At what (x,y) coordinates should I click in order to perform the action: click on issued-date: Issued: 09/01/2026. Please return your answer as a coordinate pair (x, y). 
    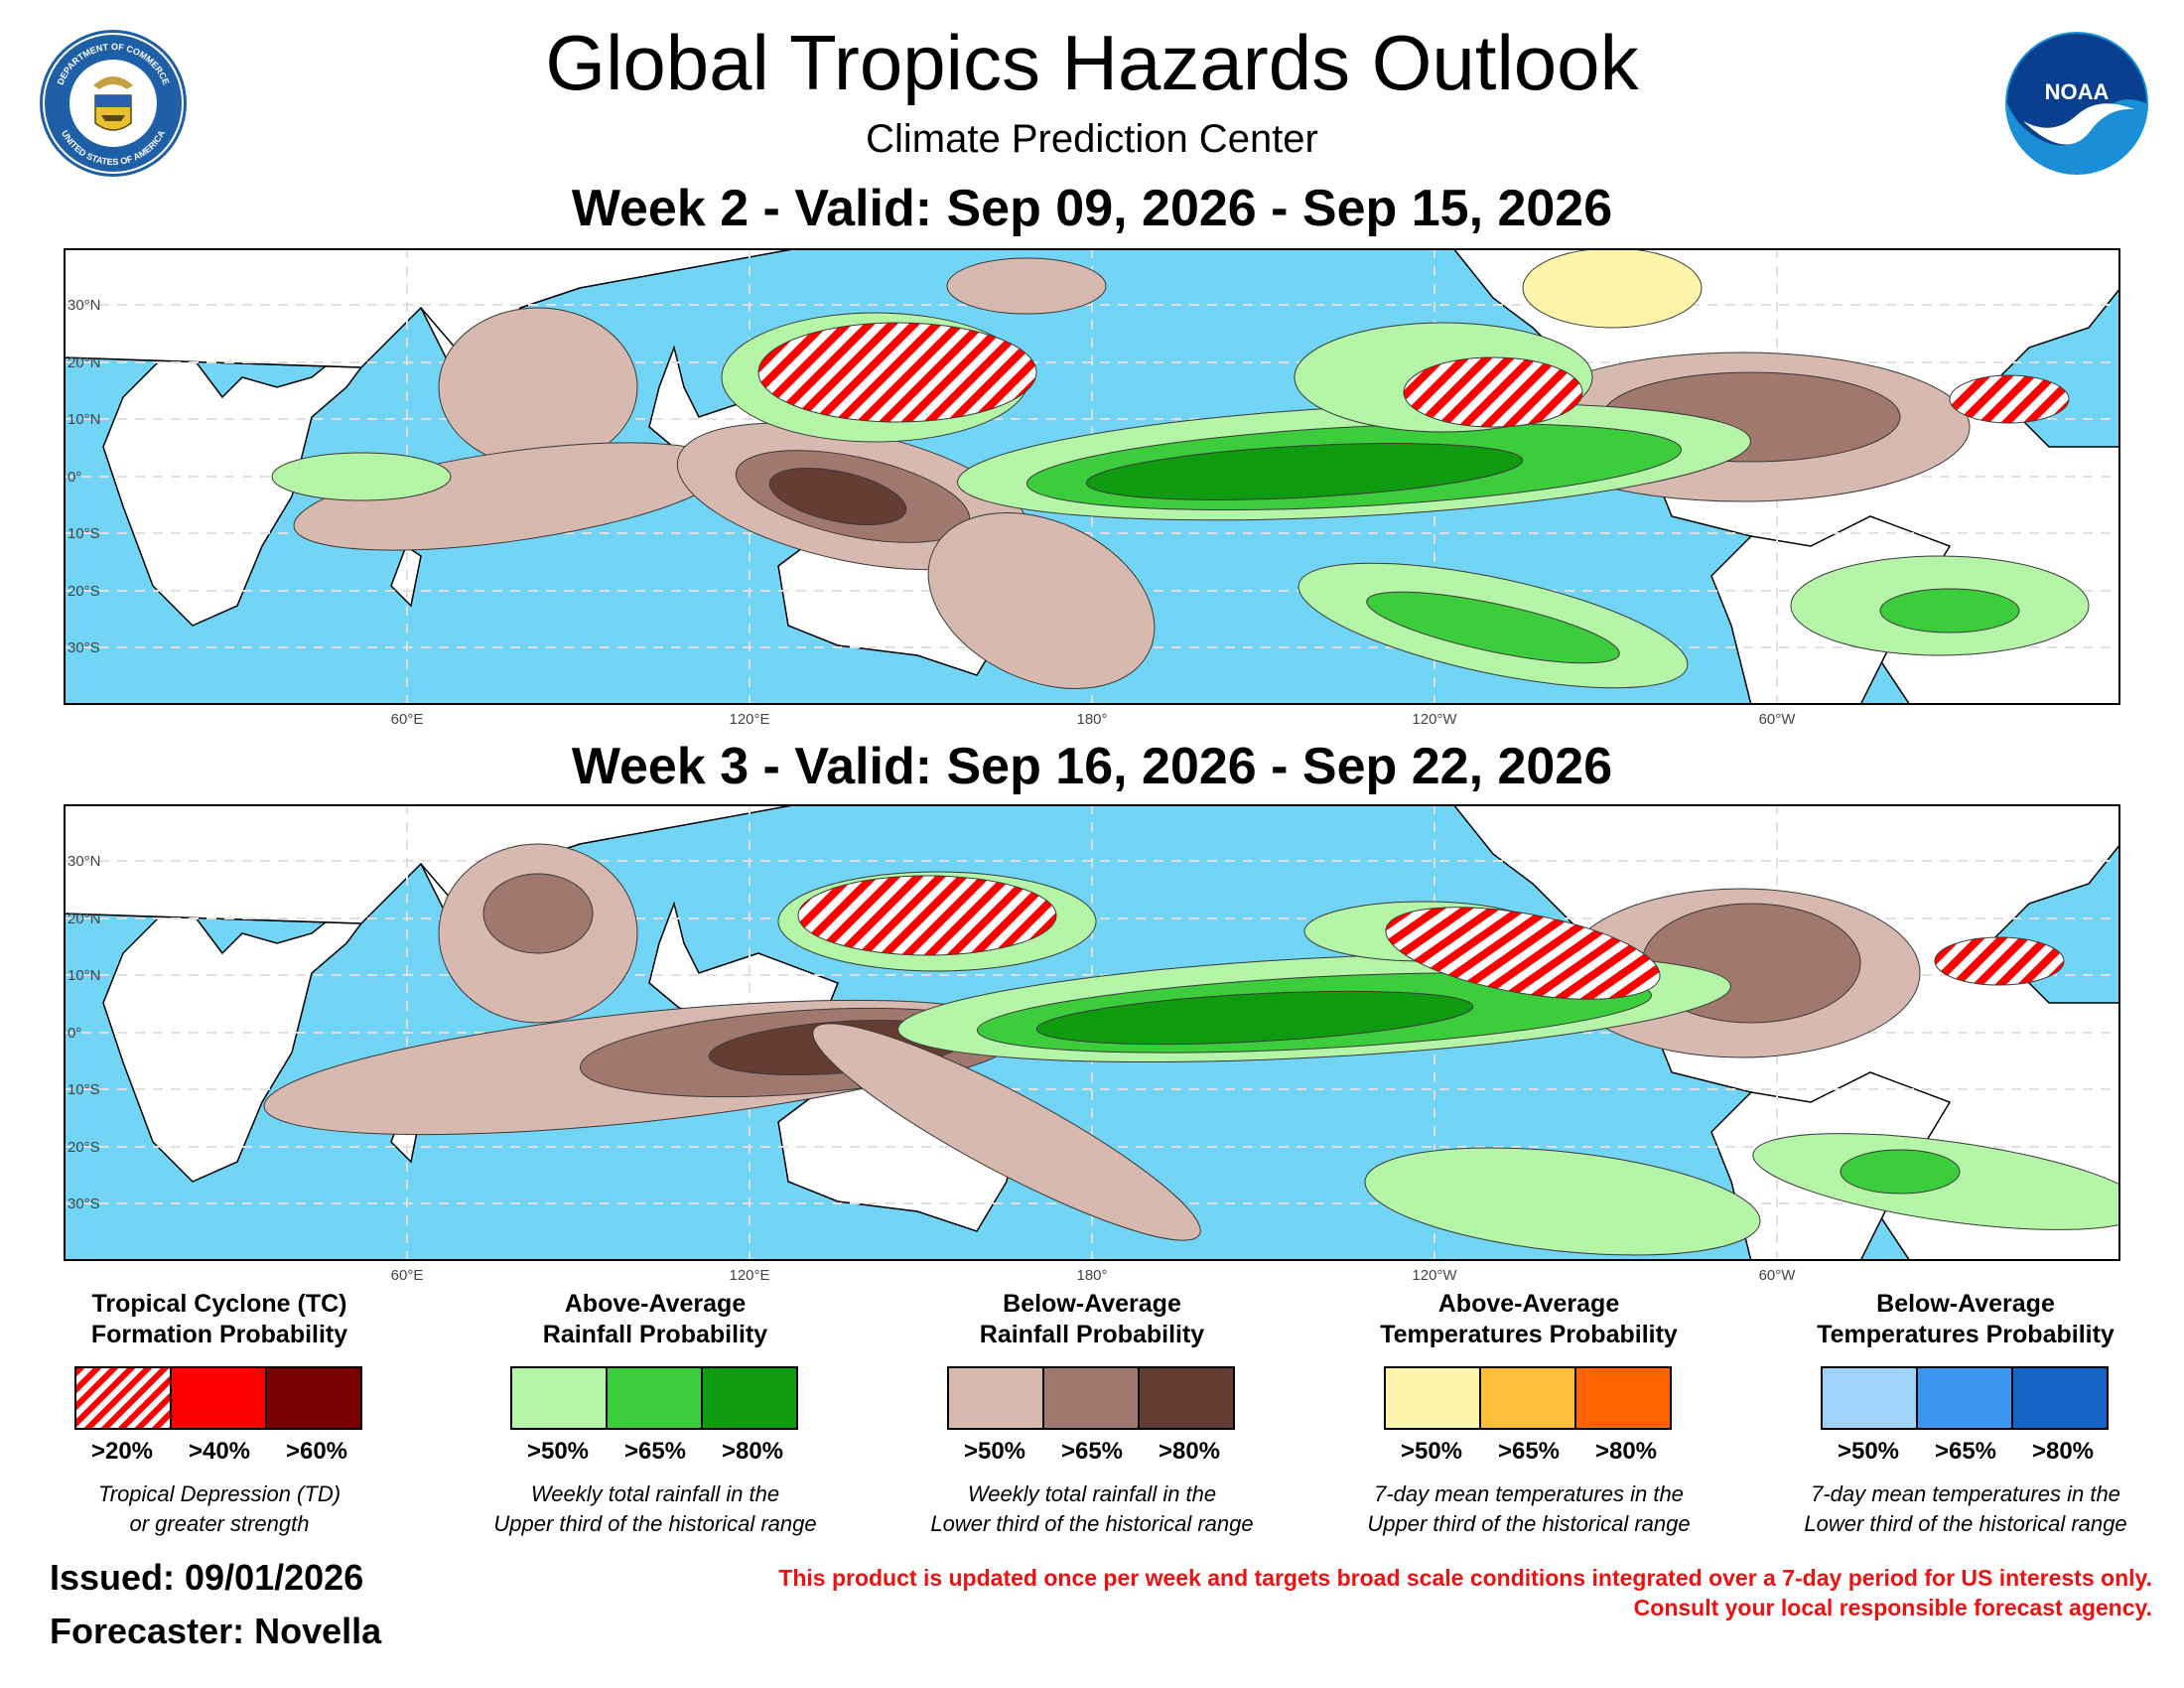
    Looking at the image, I should click on (207, 1577).